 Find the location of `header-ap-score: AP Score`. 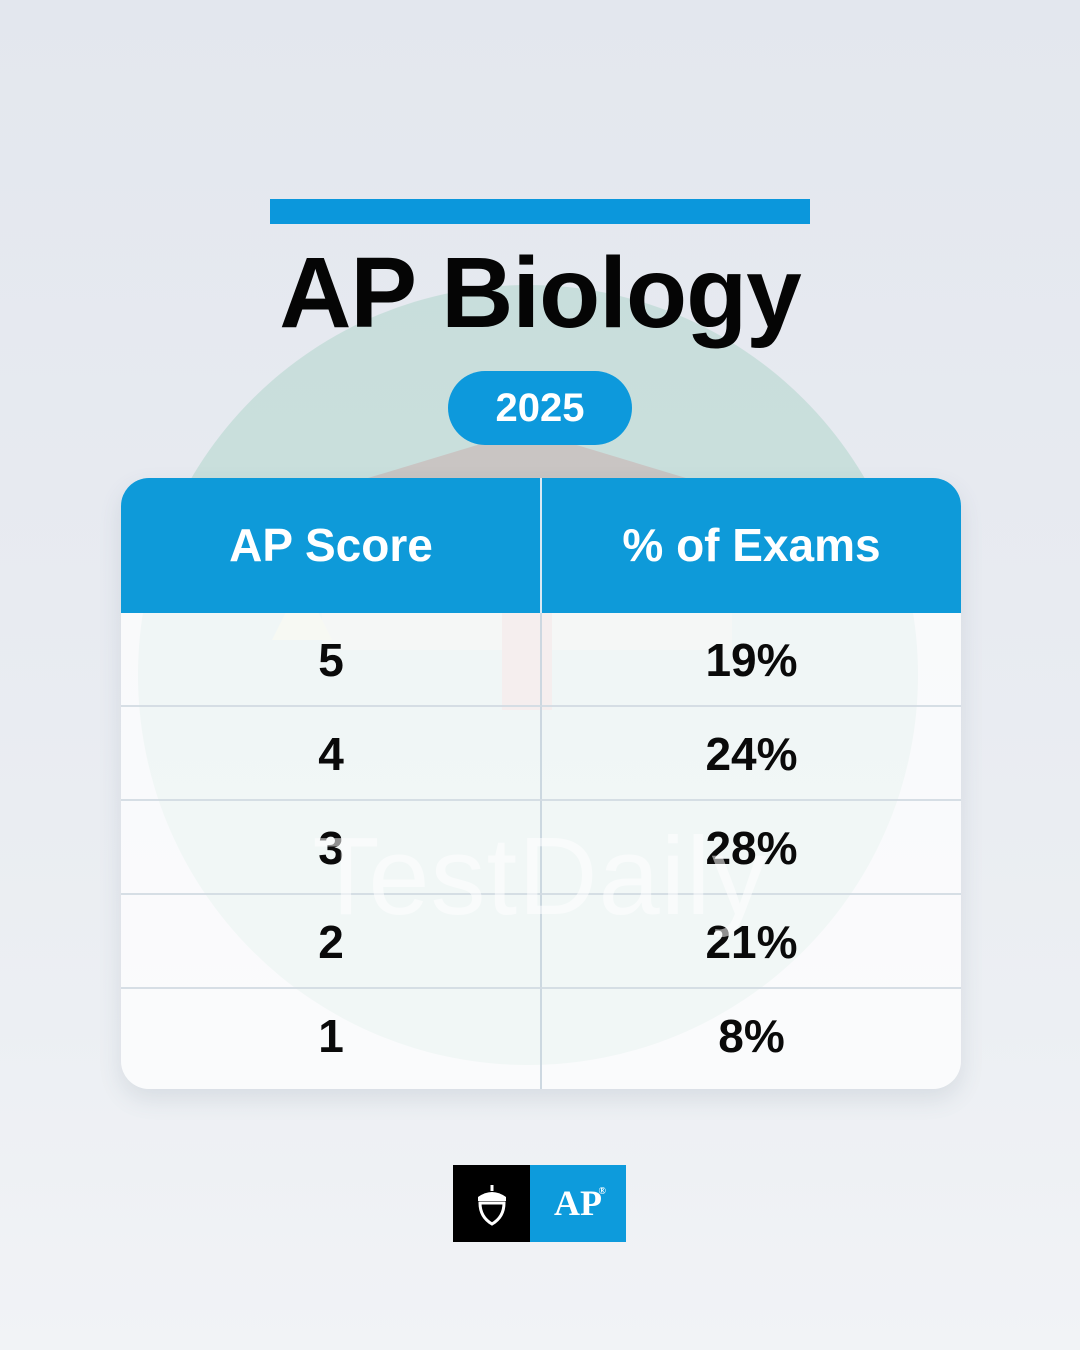

header-ap-score: AP Score is located at coordinates (331, 545).